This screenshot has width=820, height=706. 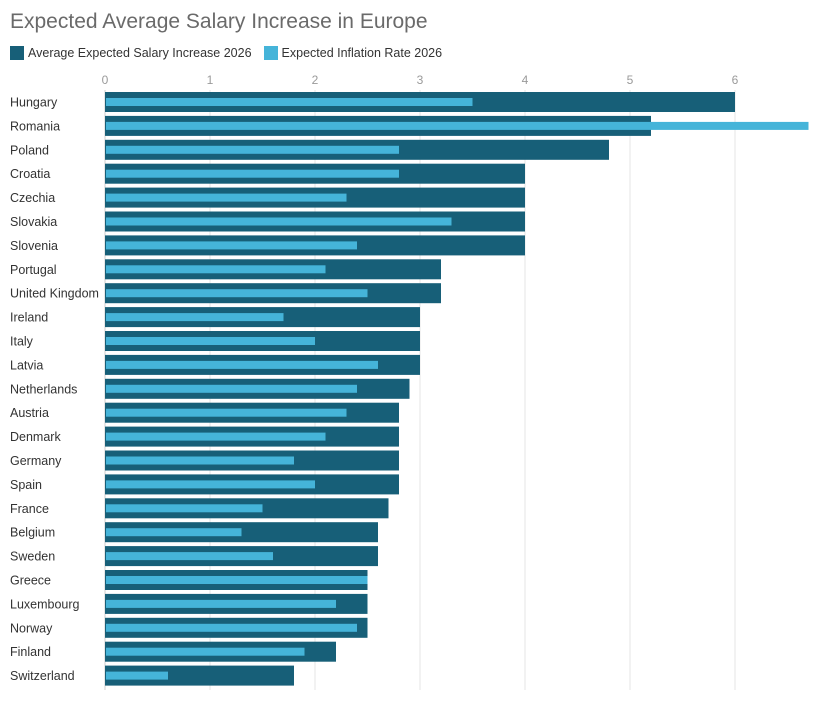 I want to click on category-label: Denmark, so click(x=35, y=437).